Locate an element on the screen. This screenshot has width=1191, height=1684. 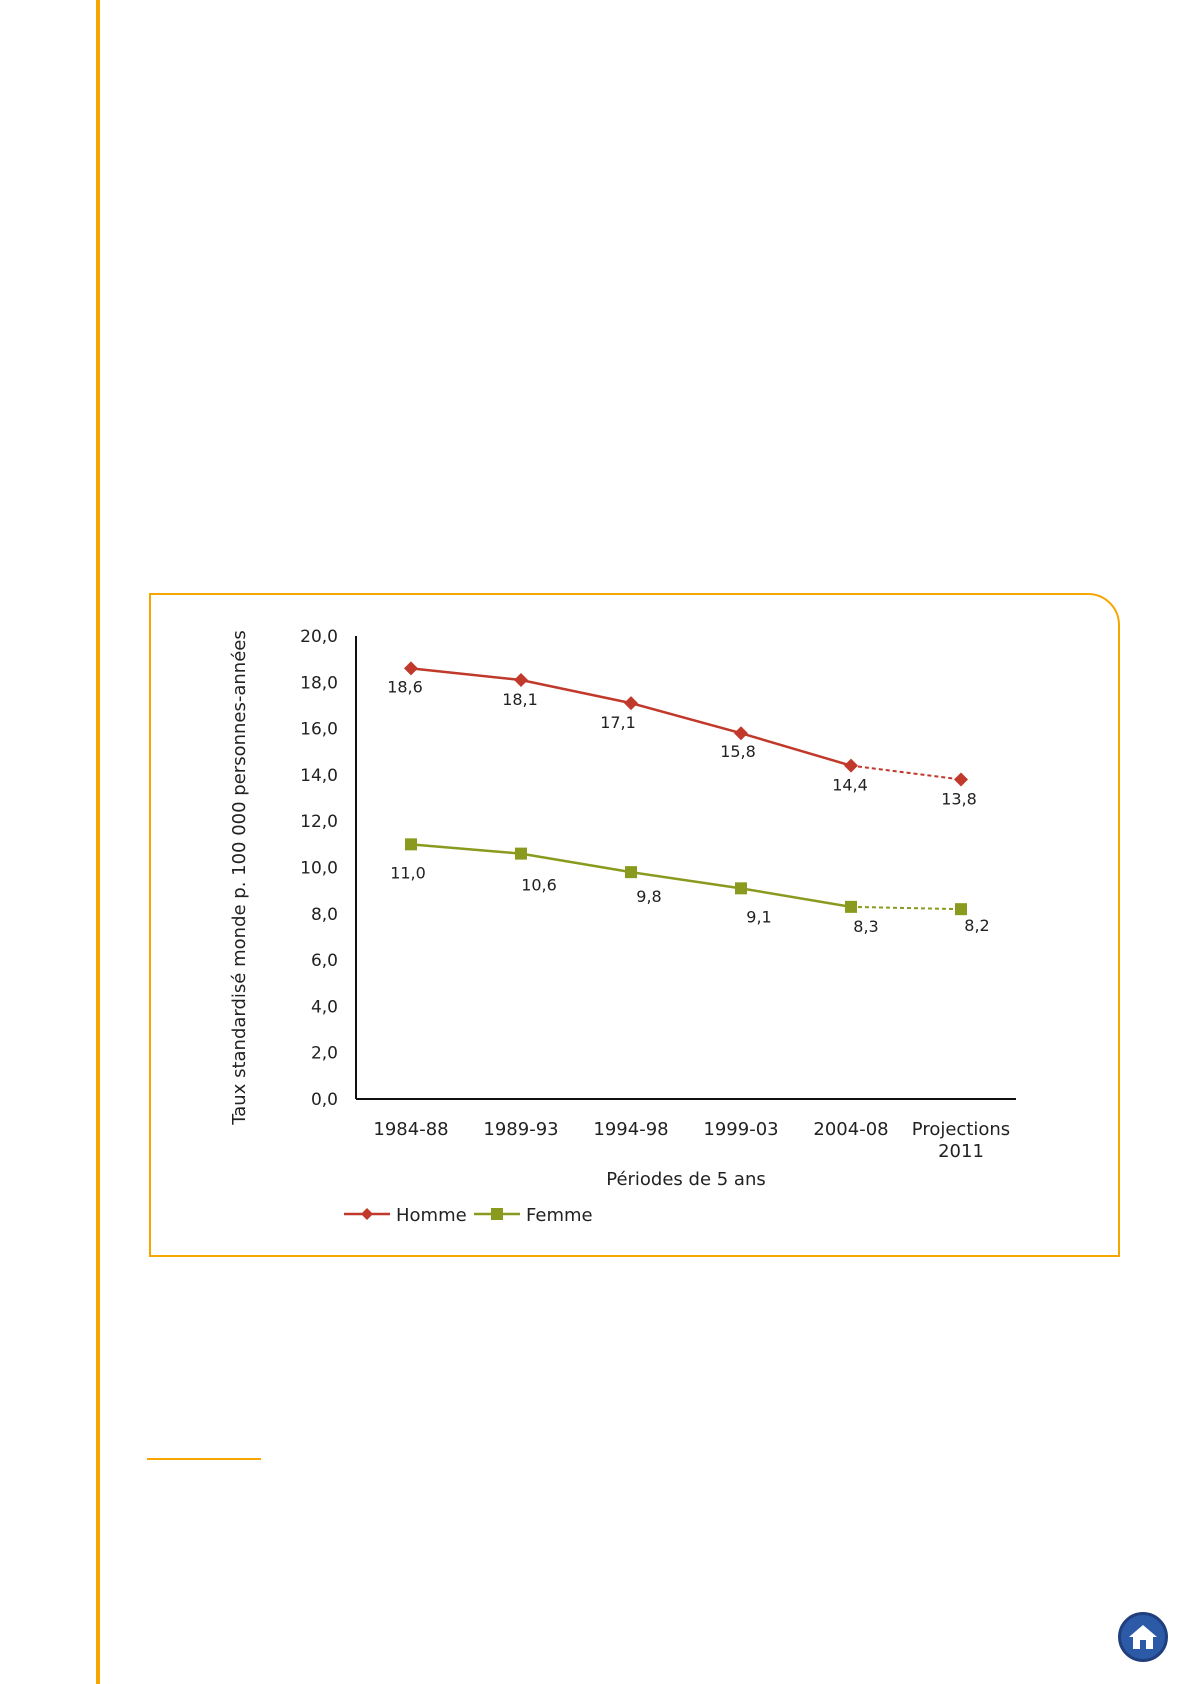
x-axis-title: Périodes de 5 ans is located at coordinates (686, 1179).